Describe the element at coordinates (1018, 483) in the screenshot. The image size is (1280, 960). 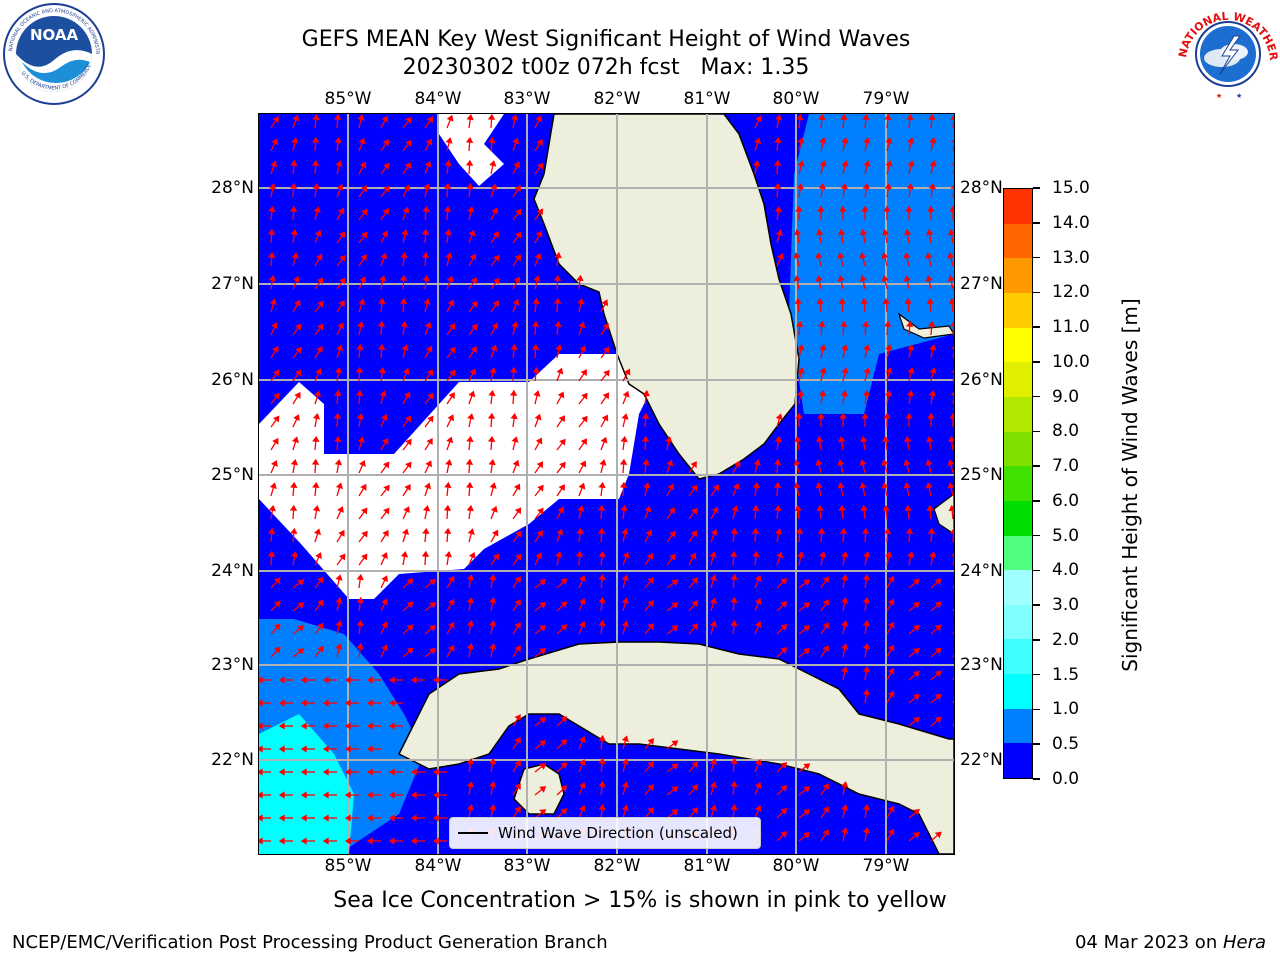
I see `colorbar` at that location.